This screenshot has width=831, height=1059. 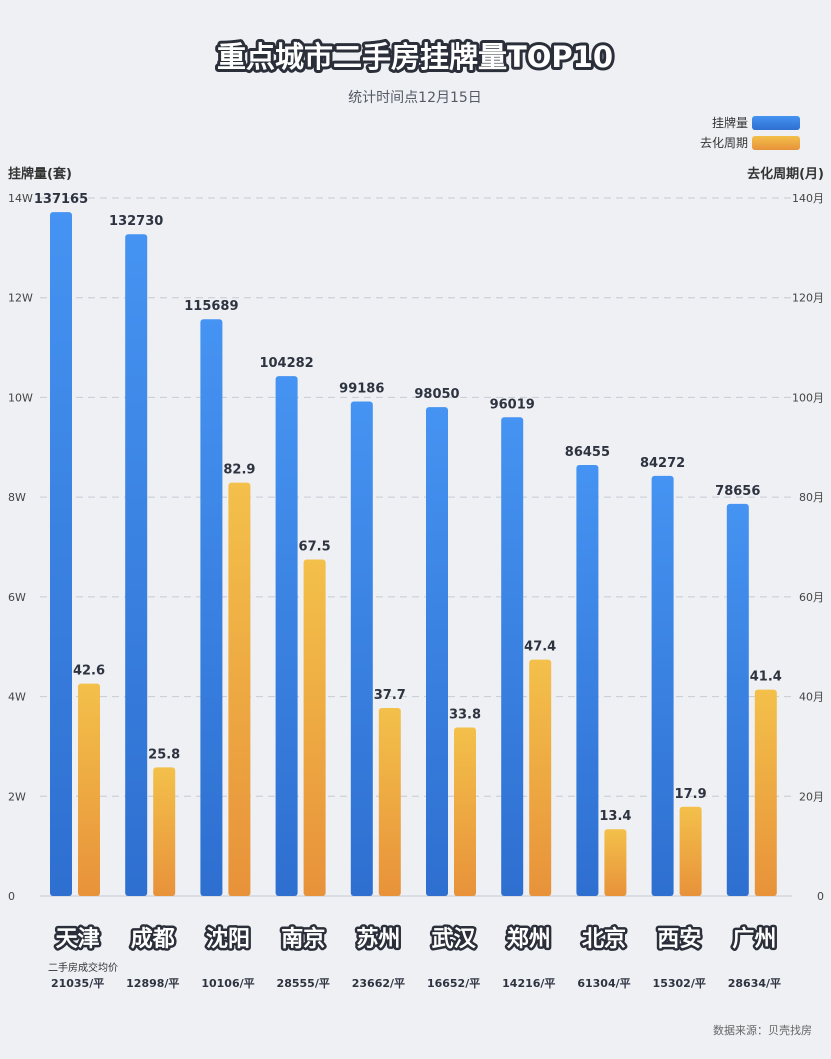 I want to click on city-label-4: 苏州, so click(x=378, y=939).